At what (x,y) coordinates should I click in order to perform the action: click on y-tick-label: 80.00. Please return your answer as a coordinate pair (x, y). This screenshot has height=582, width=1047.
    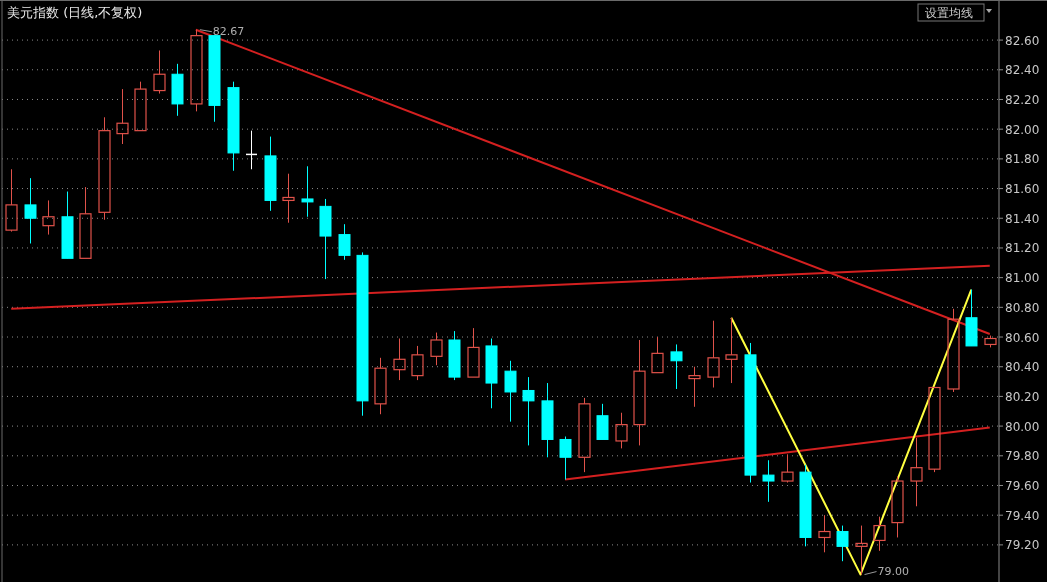
    Looking at the image, I should click on (1022, 426).